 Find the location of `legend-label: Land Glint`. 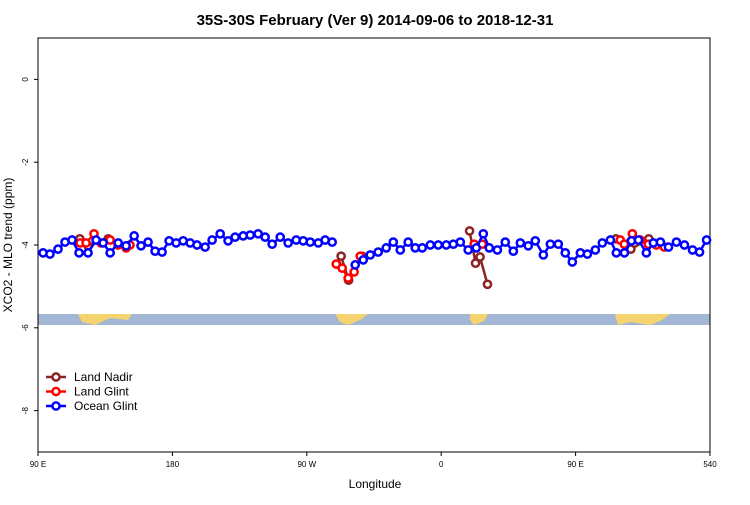

legend-label: Land Glint is located at coordinates (101, 392).